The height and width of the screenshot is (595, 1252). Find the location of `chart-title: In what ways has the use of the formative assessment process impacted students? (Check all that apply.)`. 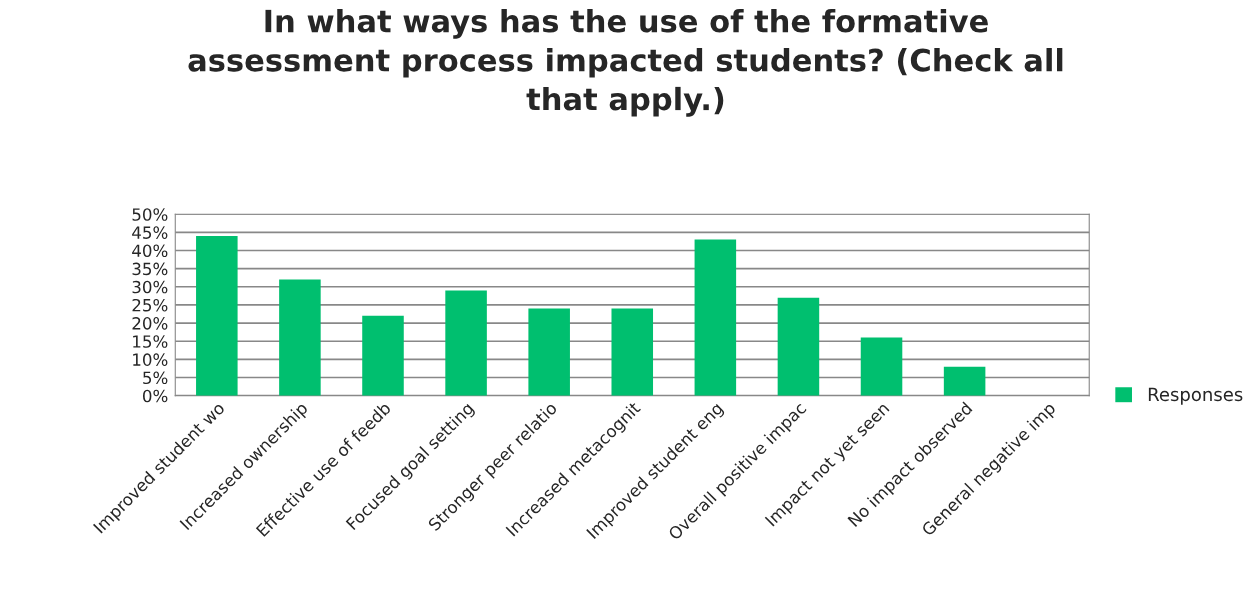

chart-title: In what ways has the use of the formative assessment process impacted students? (Check all that apply.) is located at coordinates (625, 62).